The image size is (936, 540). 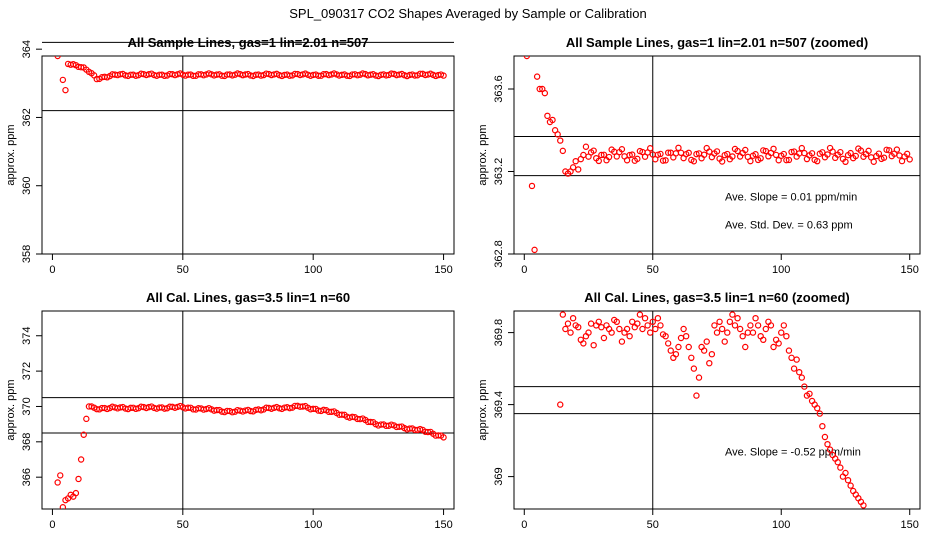 I want to click on y-tick-label: 362, so click(x=27, y=117).